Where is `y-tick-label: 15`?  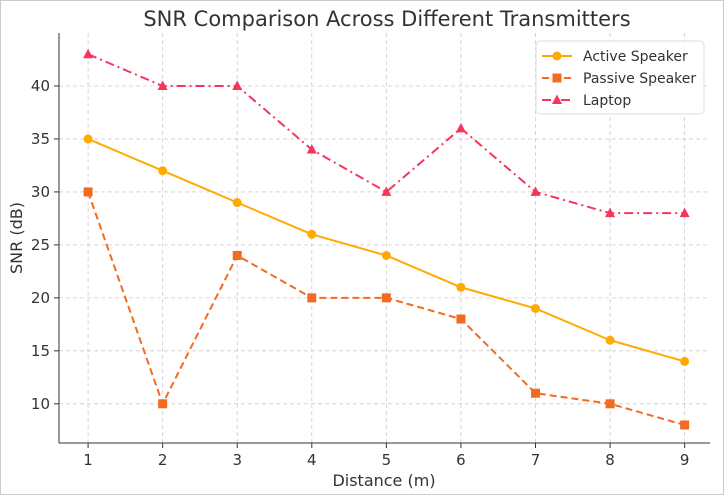
y-tick-label: 15 is located at coordinates (40, 351).